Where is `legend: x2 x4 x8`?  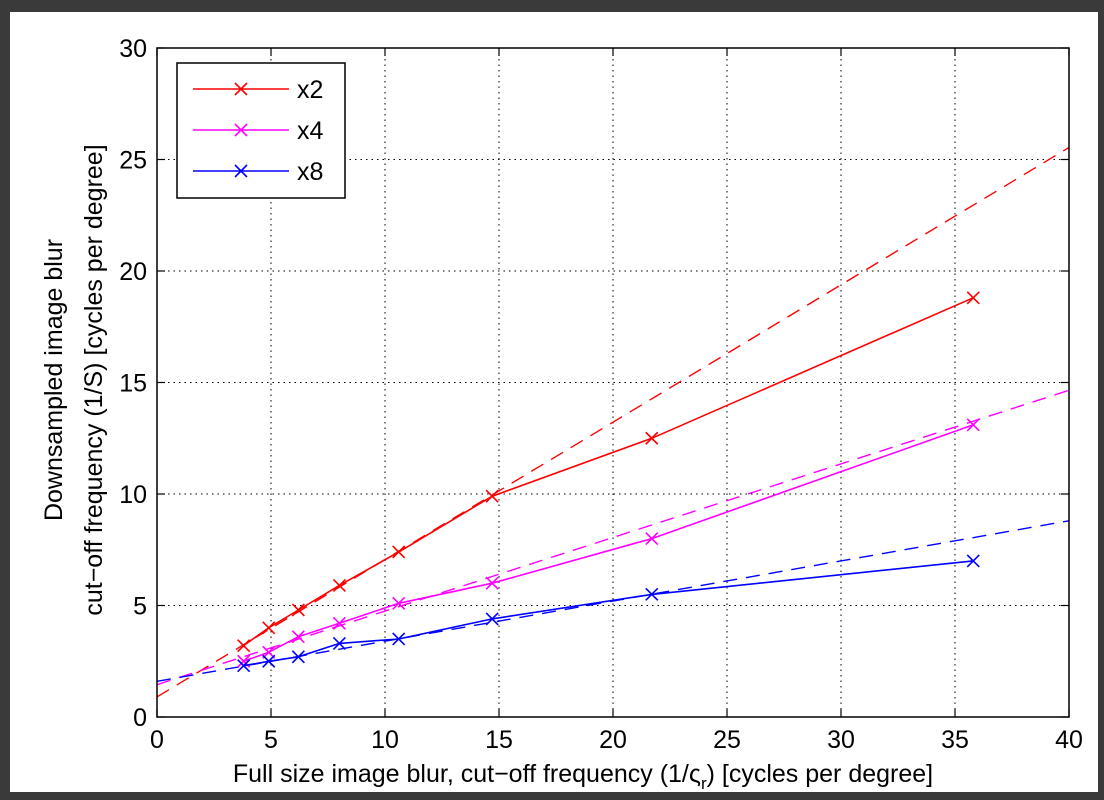 legend: x2 x4 x8 is located at coordinates (261, 130).